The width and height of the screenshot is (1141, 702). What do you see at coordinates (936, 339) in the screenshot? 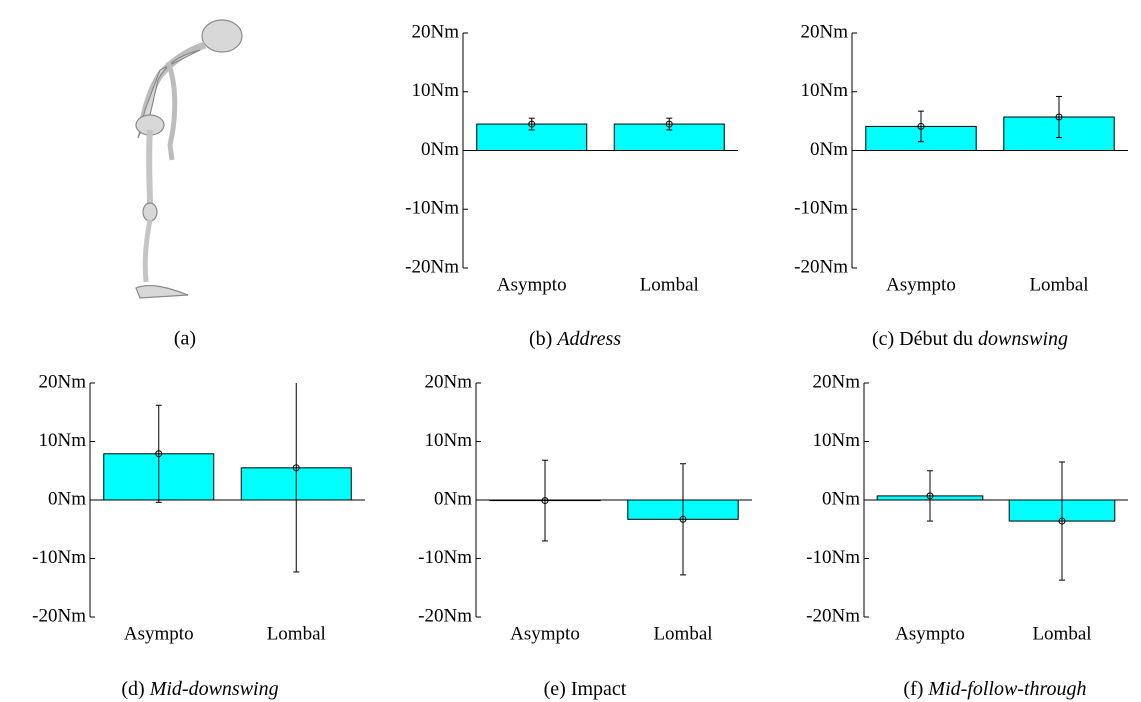
I see `caption-text: Début du` at bounding box center [936, 339].